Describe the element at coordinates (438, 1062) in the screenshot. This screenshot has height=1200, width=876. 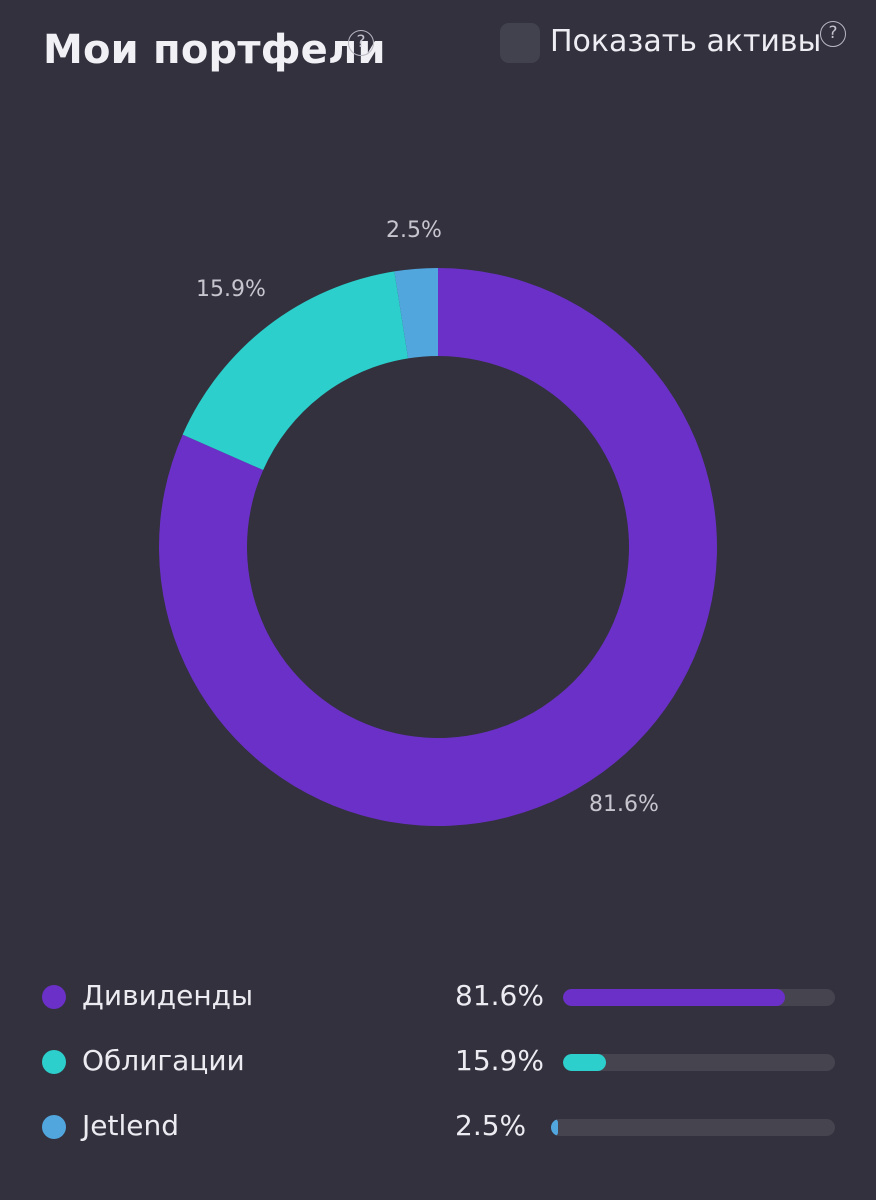
I see `legend-item-bonds: Облигации 15.9%` at that location.